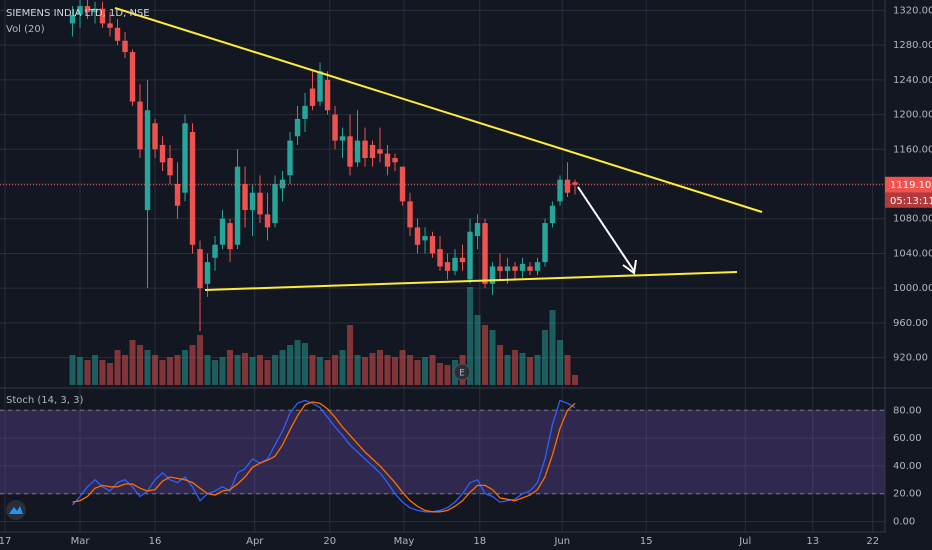  I want to click on x-tick-label: Apr, so click(255, 541).